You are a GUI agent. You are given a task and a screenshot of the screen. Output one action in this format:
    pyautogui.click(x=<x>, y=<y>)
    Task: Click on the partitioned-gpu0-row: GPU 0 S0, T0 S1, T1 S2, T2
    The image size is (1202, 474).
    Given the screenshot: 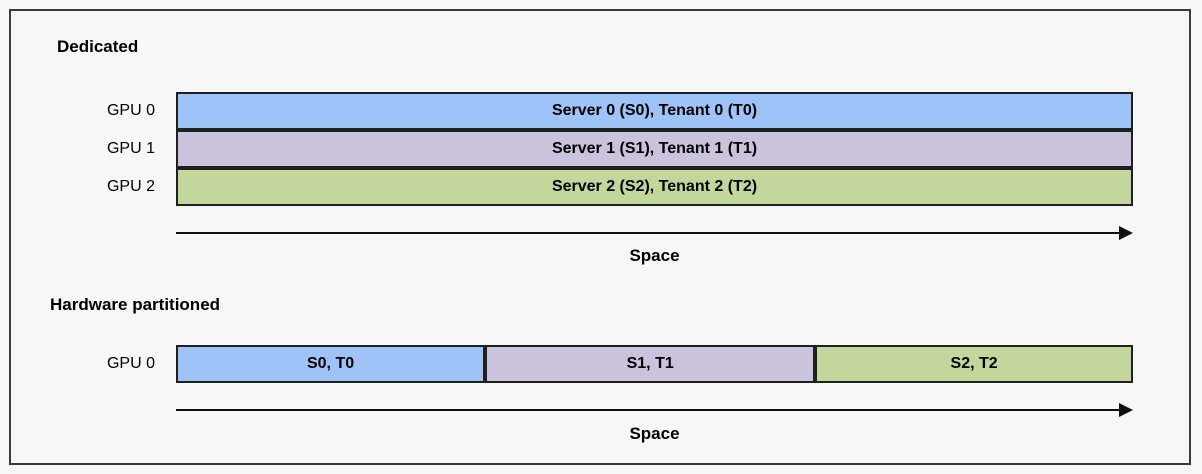 What is the action you would take?
    pyautogui.click(x=586, y=364)
    